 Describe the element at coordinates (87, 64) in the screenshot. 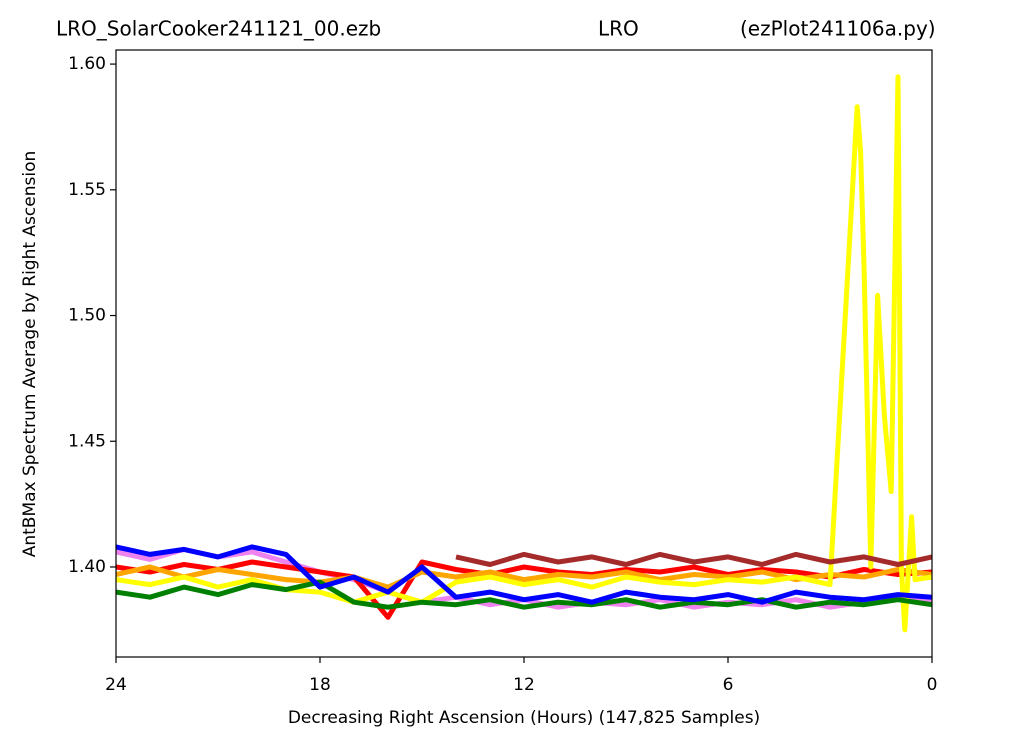

I see `y-tick-label: 1.60` at that location.